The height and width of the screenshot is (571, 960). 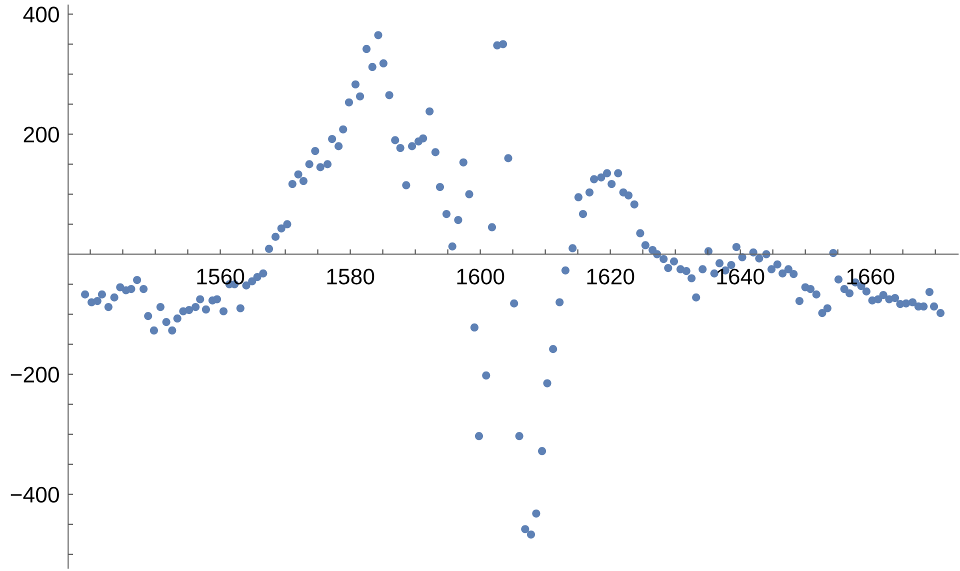 What do you see at coordinates (870, 276) in the screenshot?
I see `x-tick-label: 1660` at bounding box center [870, 276].